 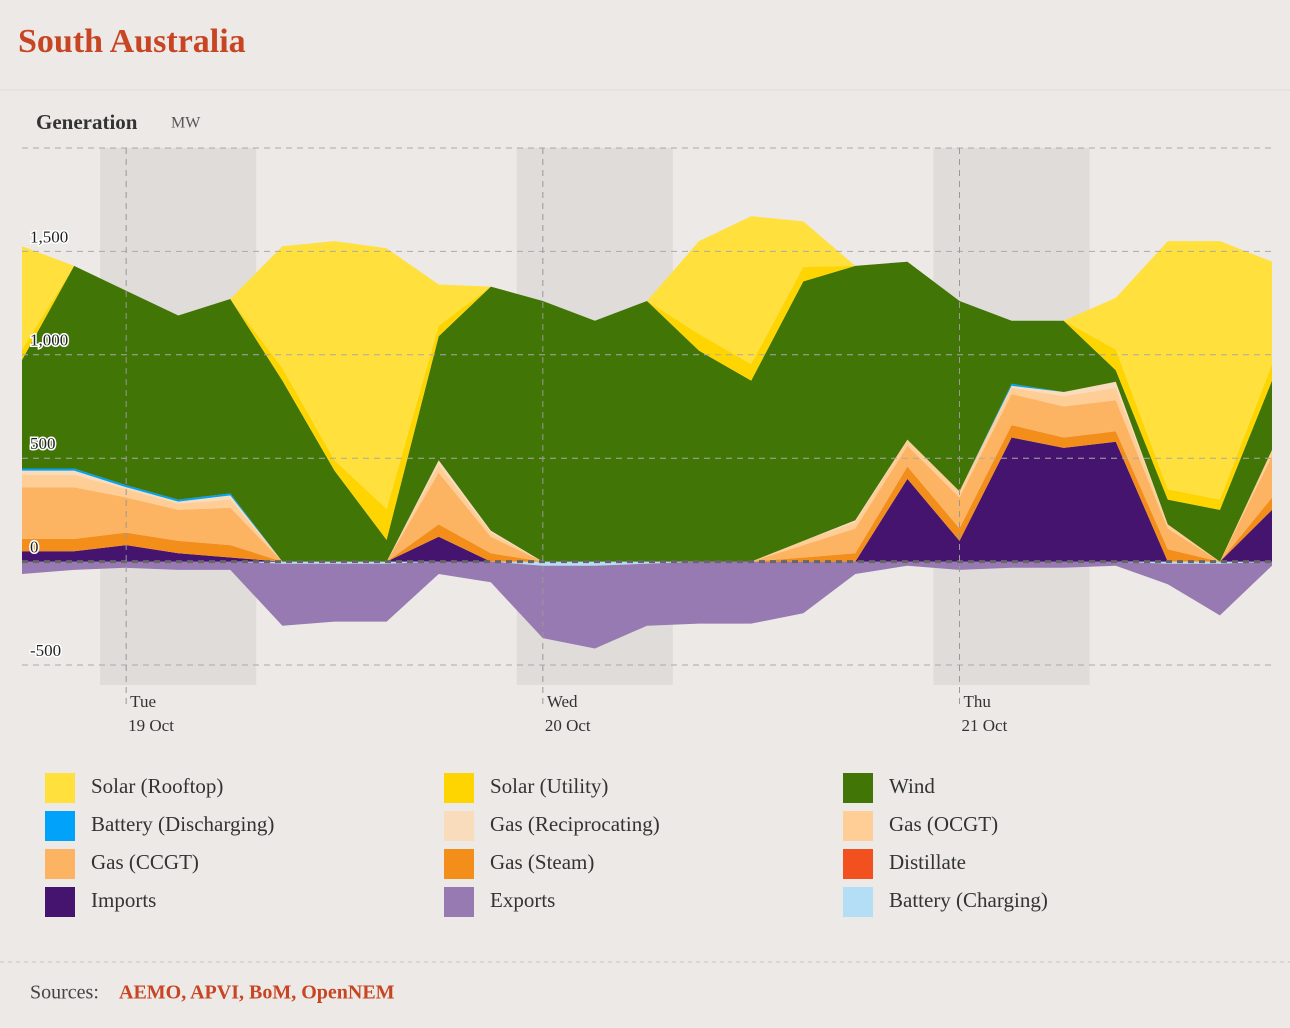 I want to click on y-tick-label: 500, so click(x=43, y=443).